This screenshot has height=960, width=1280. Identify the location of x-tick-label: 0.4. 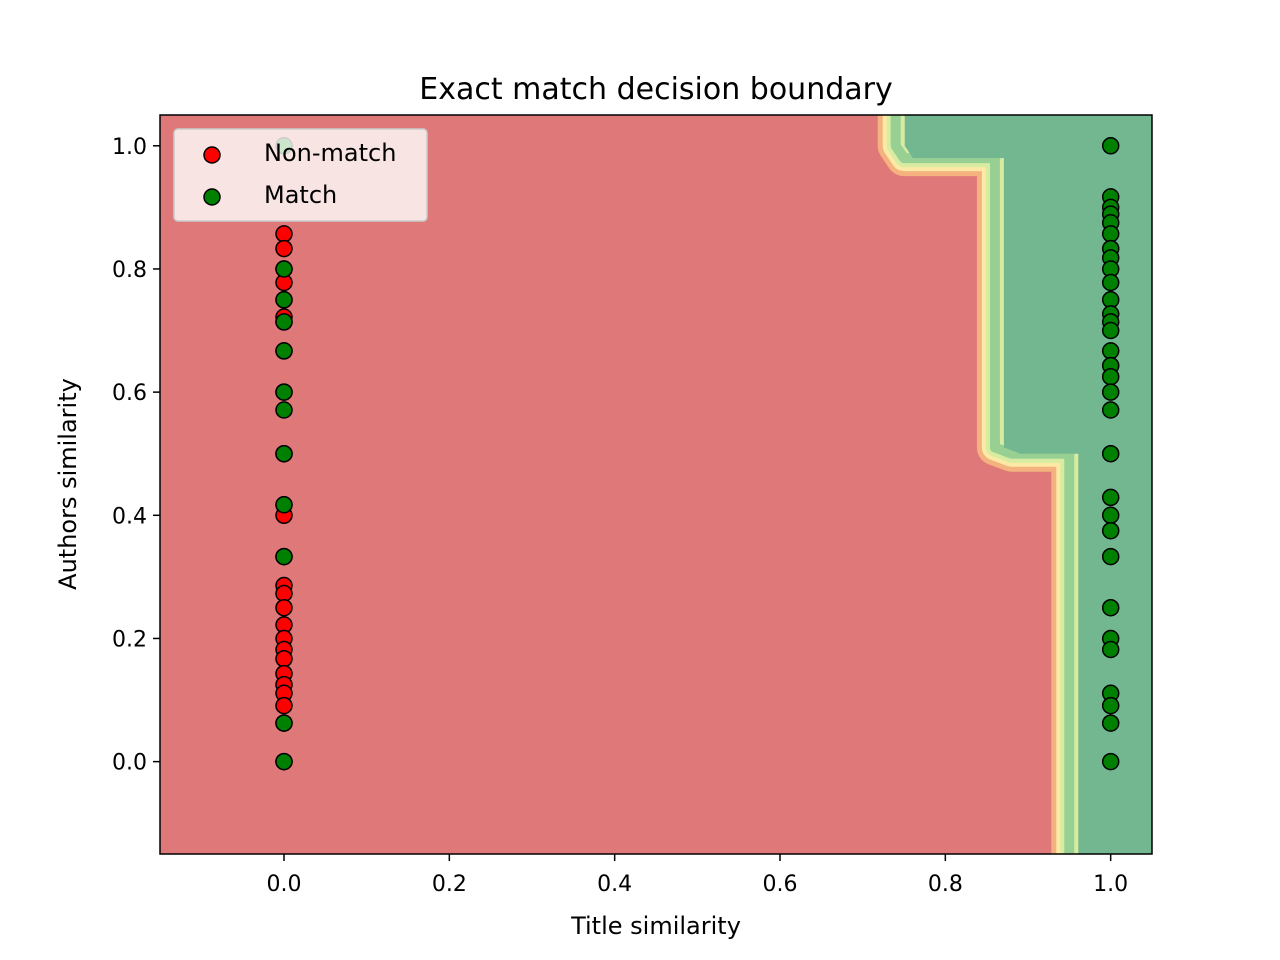
(614, 884).